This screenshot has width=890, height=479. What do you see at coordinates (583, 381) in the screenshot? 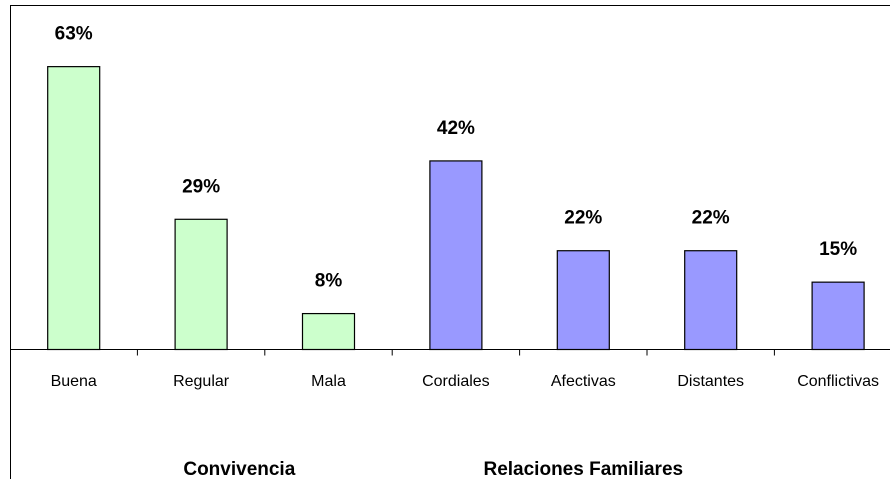
I see `x-tick-label: Afectivas` at bounding box center [583, 381].